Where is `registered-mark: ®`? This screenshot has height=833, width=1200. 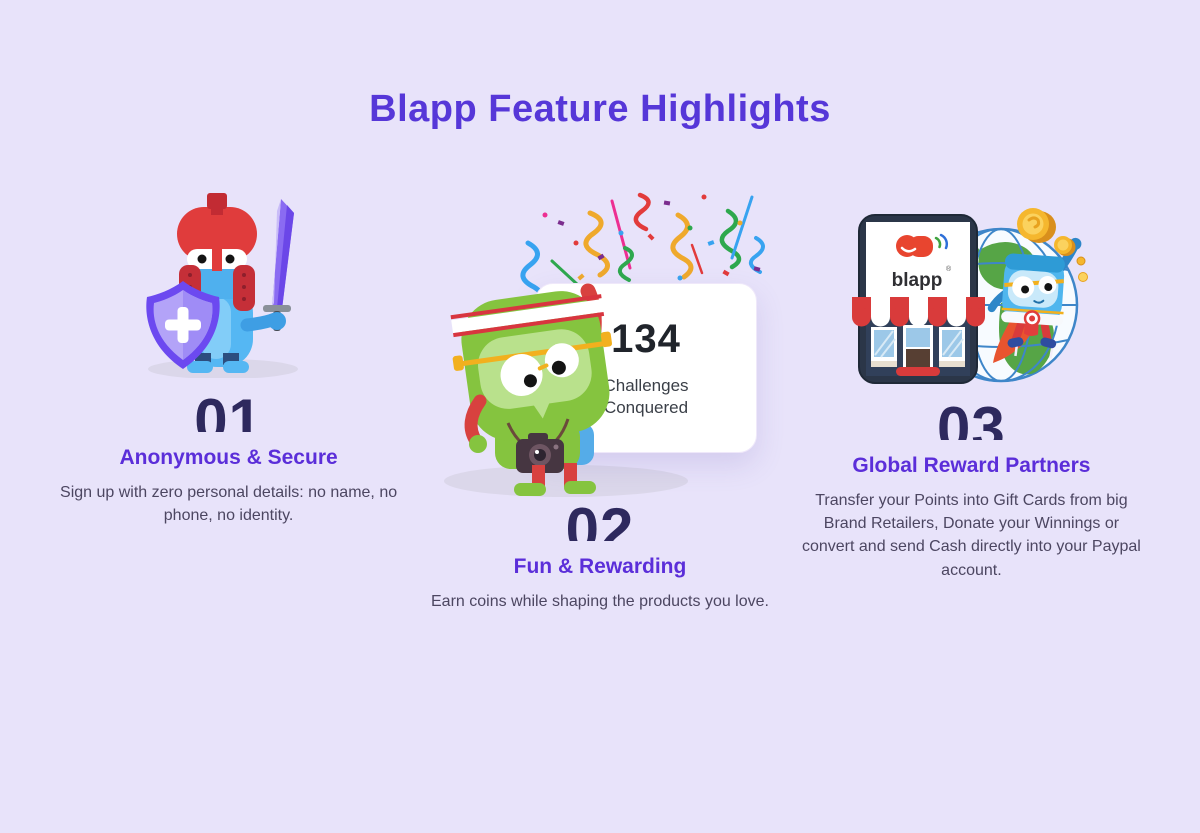
registered-mark: ® is located at coordinates (949, 269).